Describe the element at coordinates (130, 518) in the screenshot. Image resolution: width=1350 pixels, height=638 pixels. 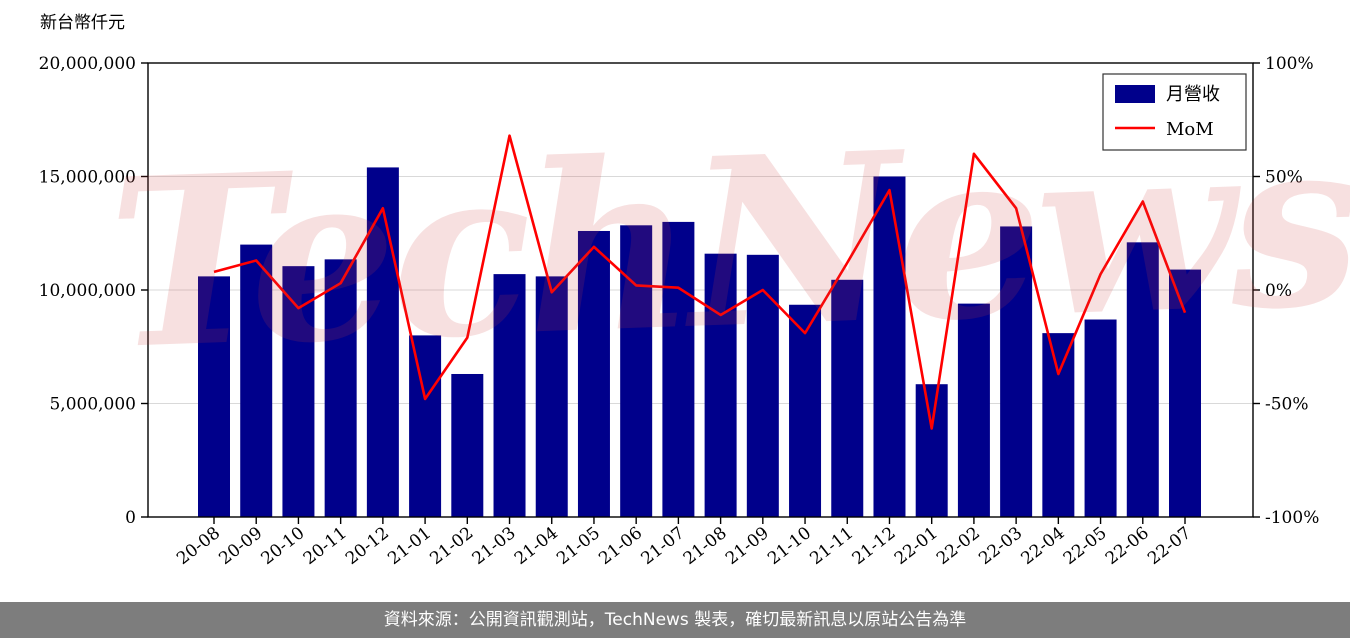
I see `y-left-tick-label: 0` at that location.